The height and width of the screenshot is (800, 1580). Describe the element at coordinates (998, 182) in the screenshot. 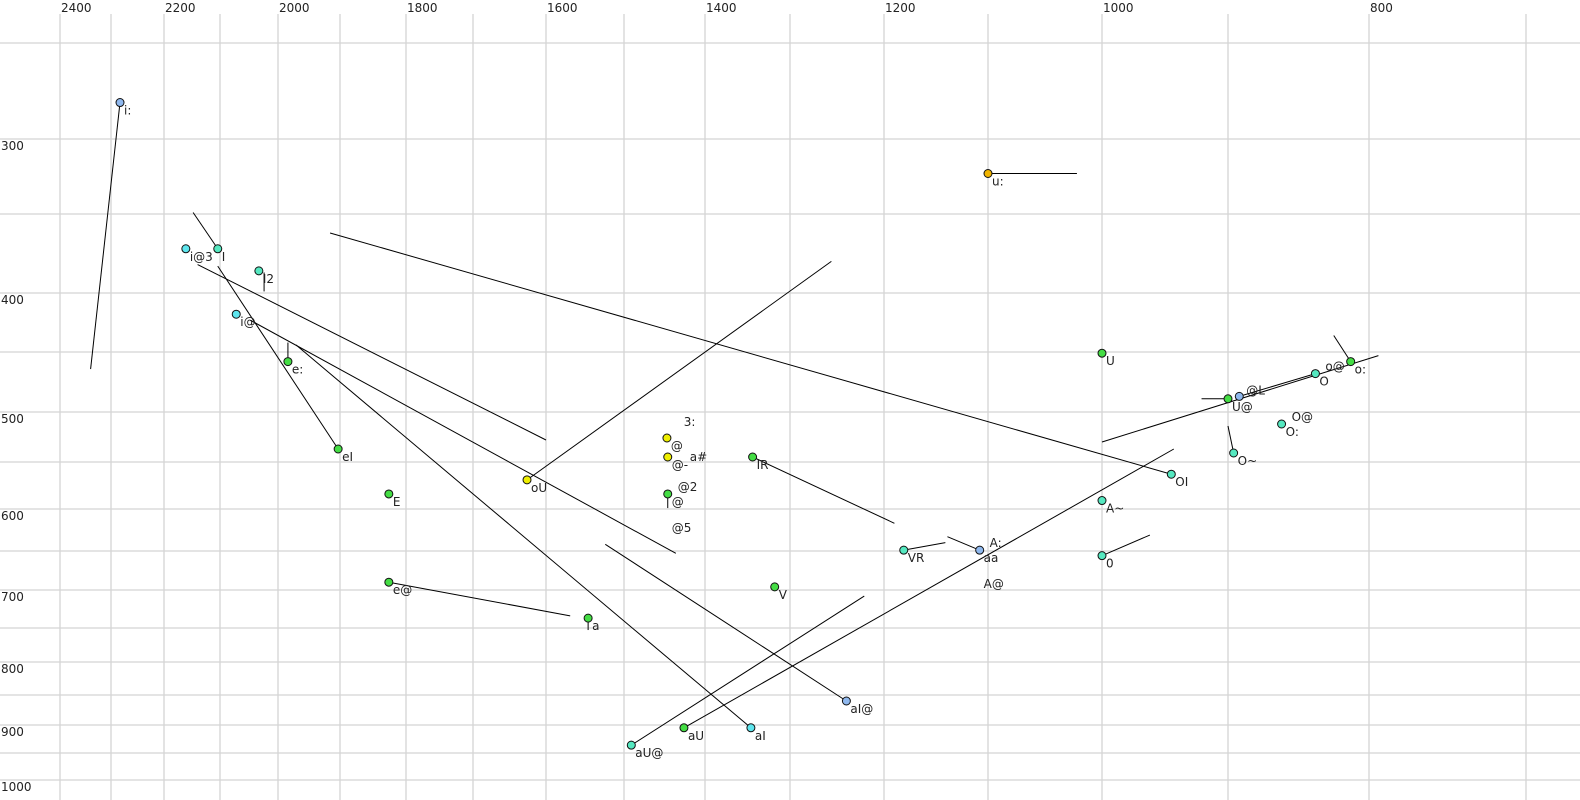

I see `vowel-label: u:` at that location.